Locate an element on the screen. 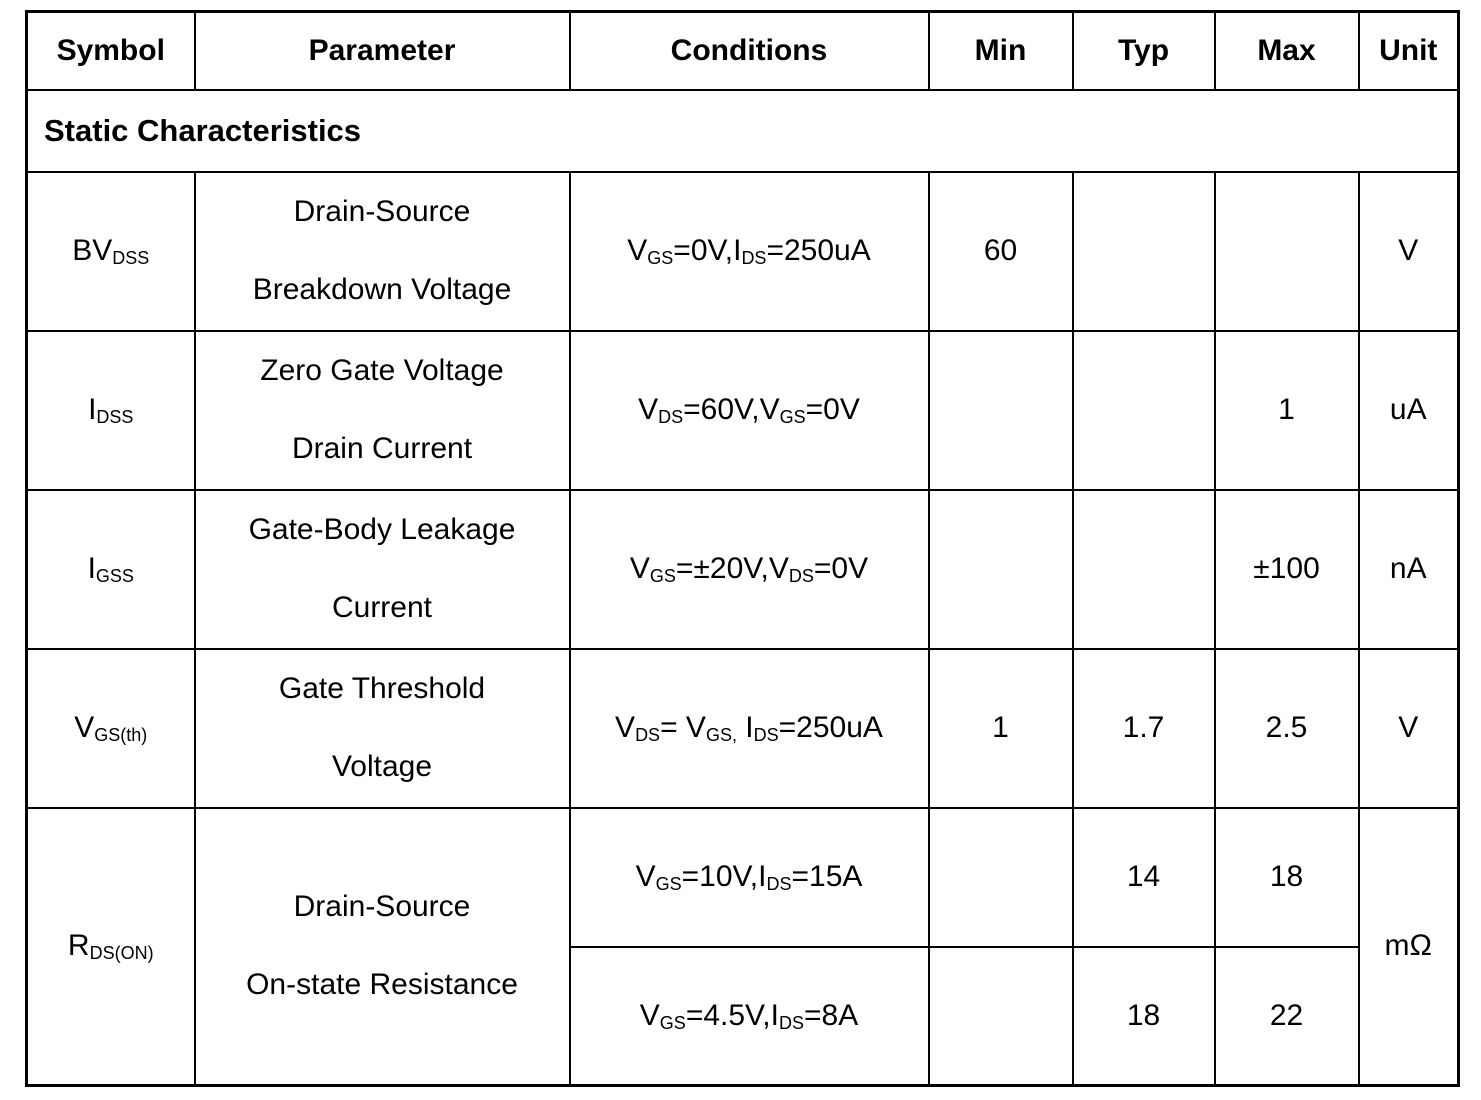 This screenshot has height=1100, width=1481. parameter-line: Current is located at coordinates (382, 607).